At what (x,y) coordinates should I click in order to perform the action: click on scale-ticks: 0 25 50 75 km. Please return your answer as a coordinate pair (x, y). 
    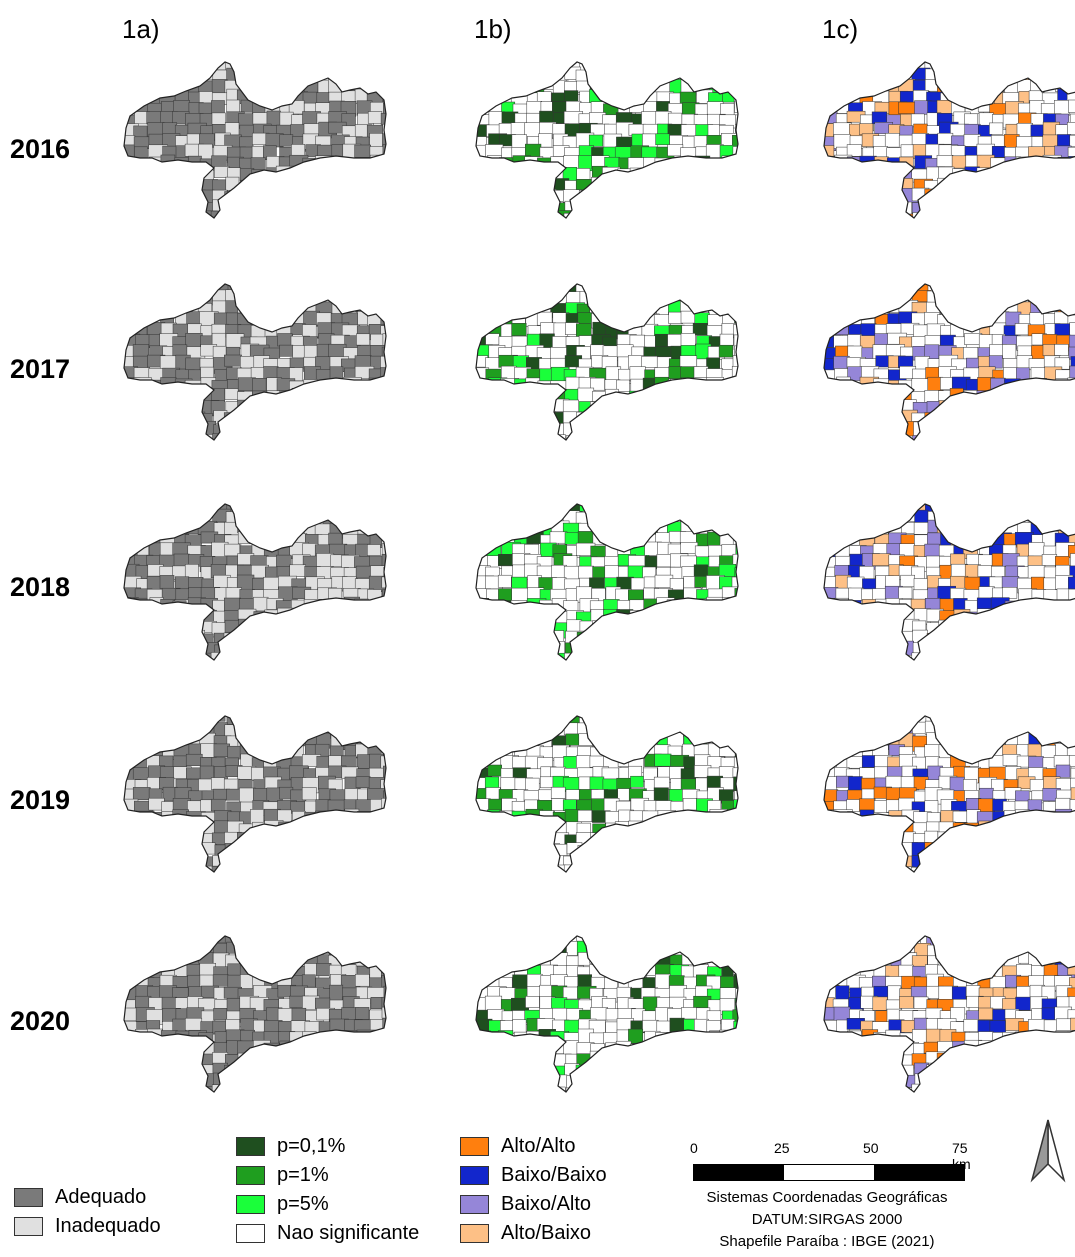
    Looking at the image, I should click on (840, 1156).